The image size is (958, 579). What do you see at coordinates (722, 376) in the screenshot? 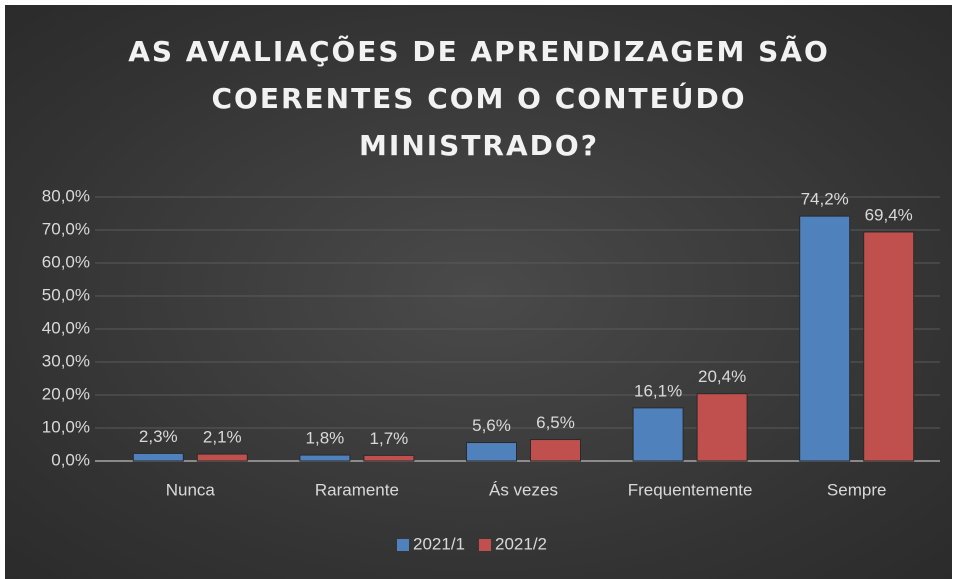
I see `value-label: 20,4%` at bounding box center [722, 376].